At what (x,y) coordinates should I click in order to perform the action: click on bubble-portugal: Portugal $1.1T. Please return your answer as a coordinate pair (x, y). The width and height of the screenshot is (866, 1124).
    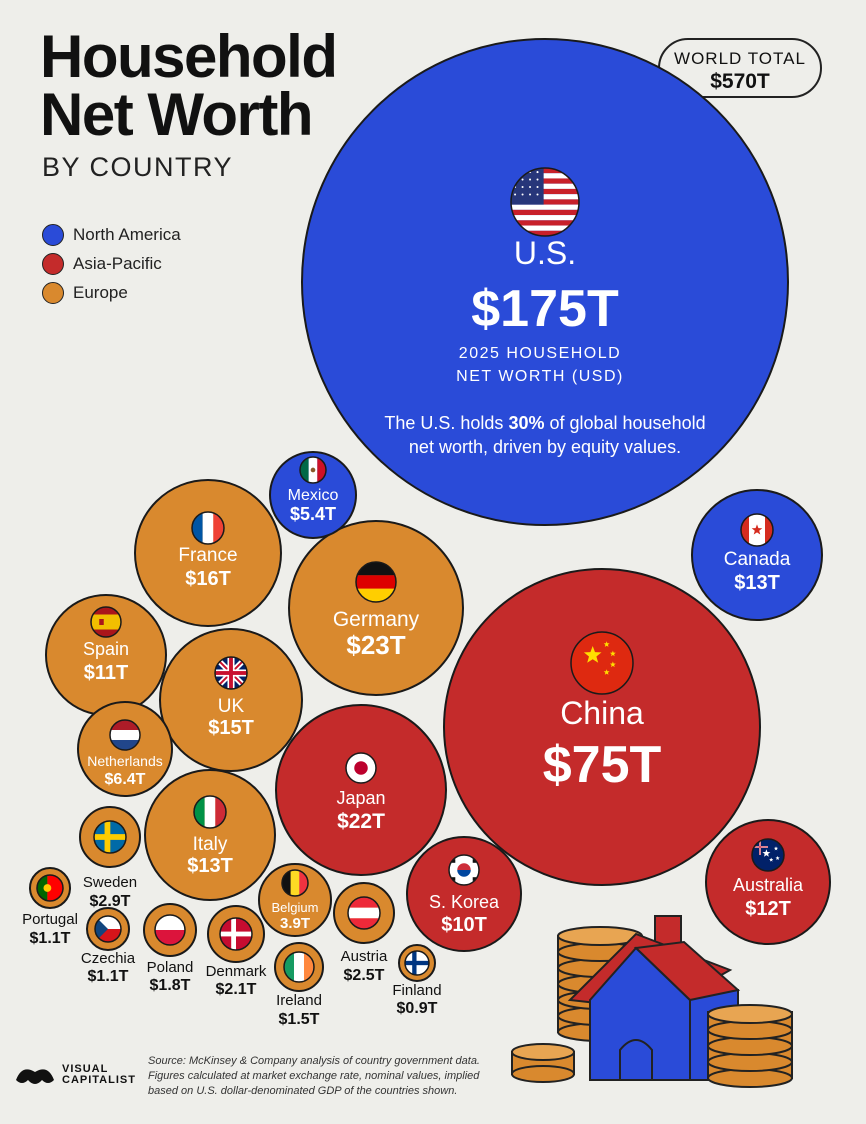
    Looking at the image, I should click on (50, 907).